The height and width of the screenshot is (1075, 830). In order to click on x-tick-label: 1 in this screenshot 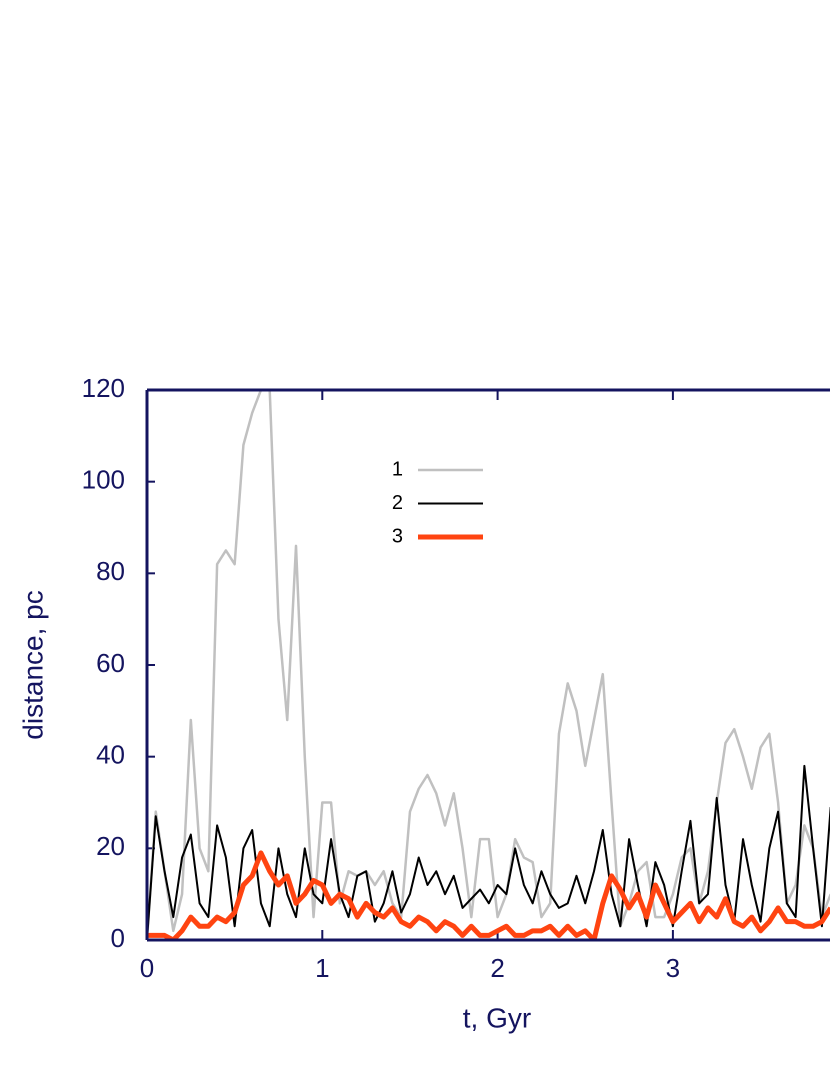, I will do `click(322, 968)`.